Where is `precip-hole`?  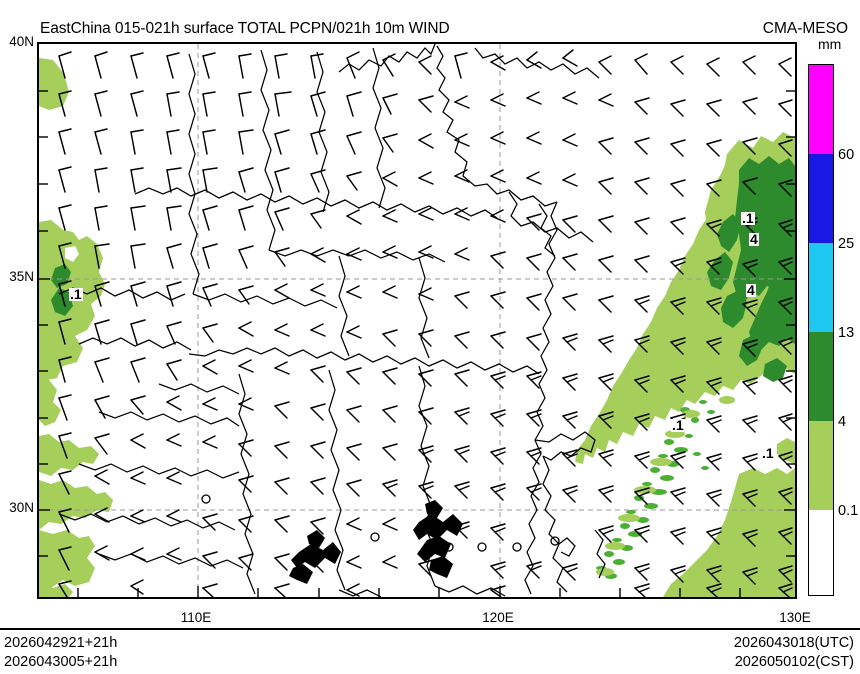
precip-hole is located at coordinates (72, 254).